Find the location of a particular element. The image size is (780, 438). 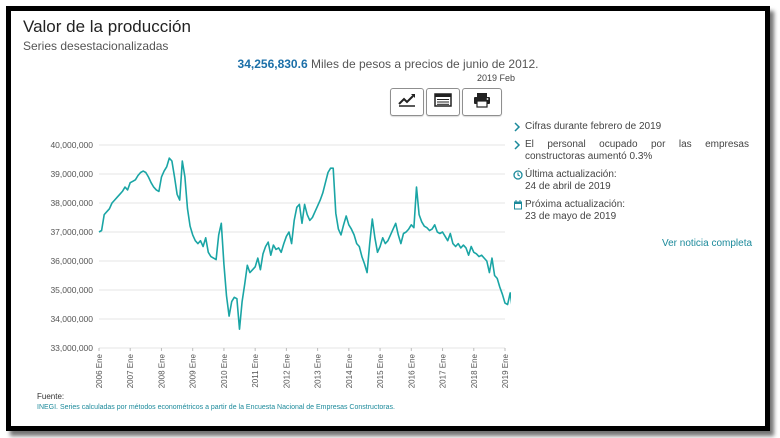

print-button is located at coordinates (482, 102).